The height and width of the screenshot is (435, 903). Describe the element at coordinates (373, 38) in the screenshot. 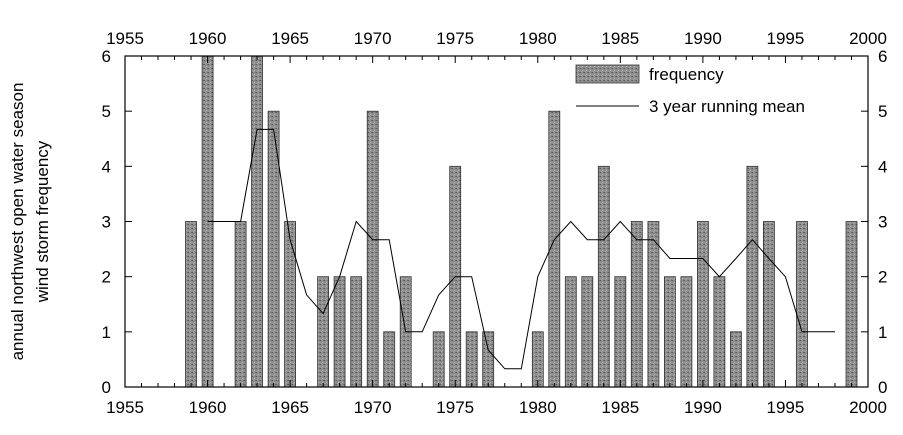

I see `x-tick-label-top-1970: 1970` at that location.